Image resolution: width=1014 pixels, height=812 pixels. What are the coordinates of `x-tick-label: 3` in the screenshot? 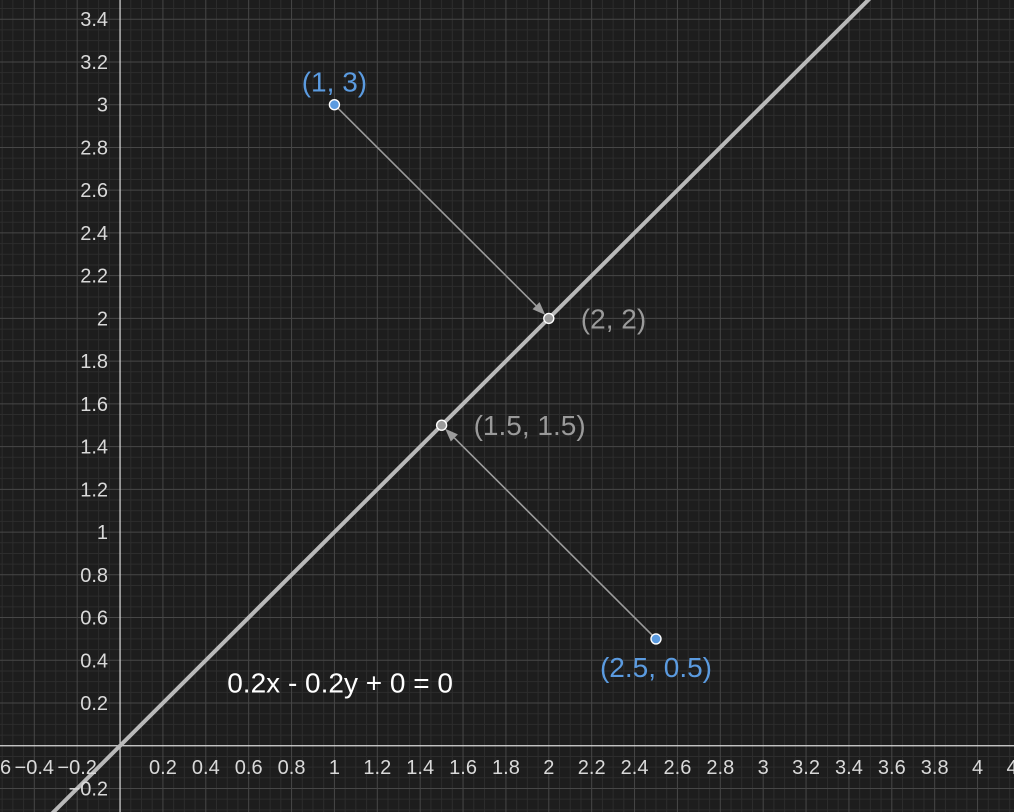 It's located at (763, 768).